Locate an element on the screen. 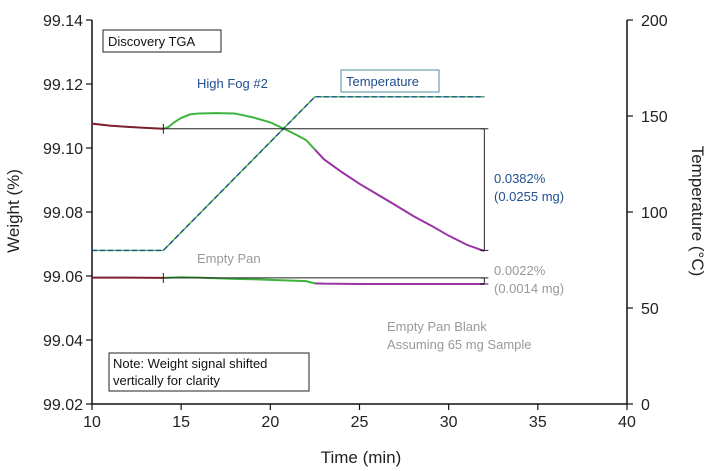 The width and height of the screenshot is (707, 471). y2-tick-label: 150 is located at coordinates (654, 117).